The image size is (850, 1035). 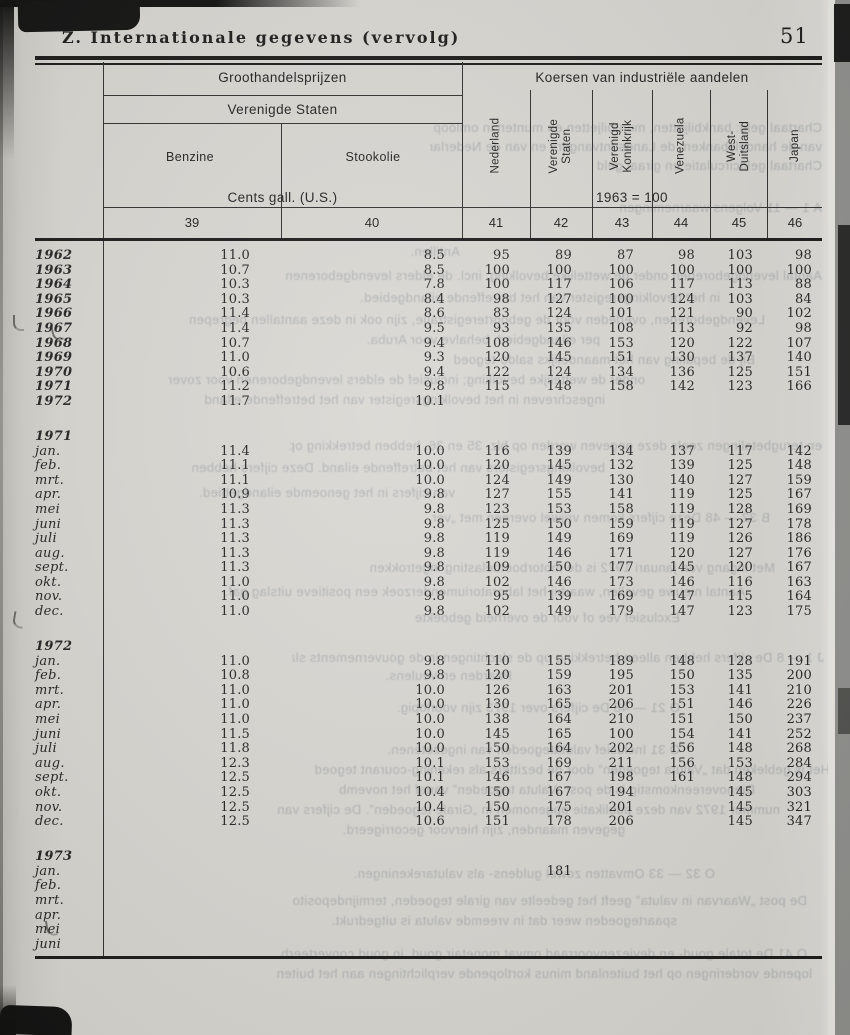 What do you see at coordinates (501, 255) in the screenshot?
I see `table-cell: 95` at bounding box center [501, 255].